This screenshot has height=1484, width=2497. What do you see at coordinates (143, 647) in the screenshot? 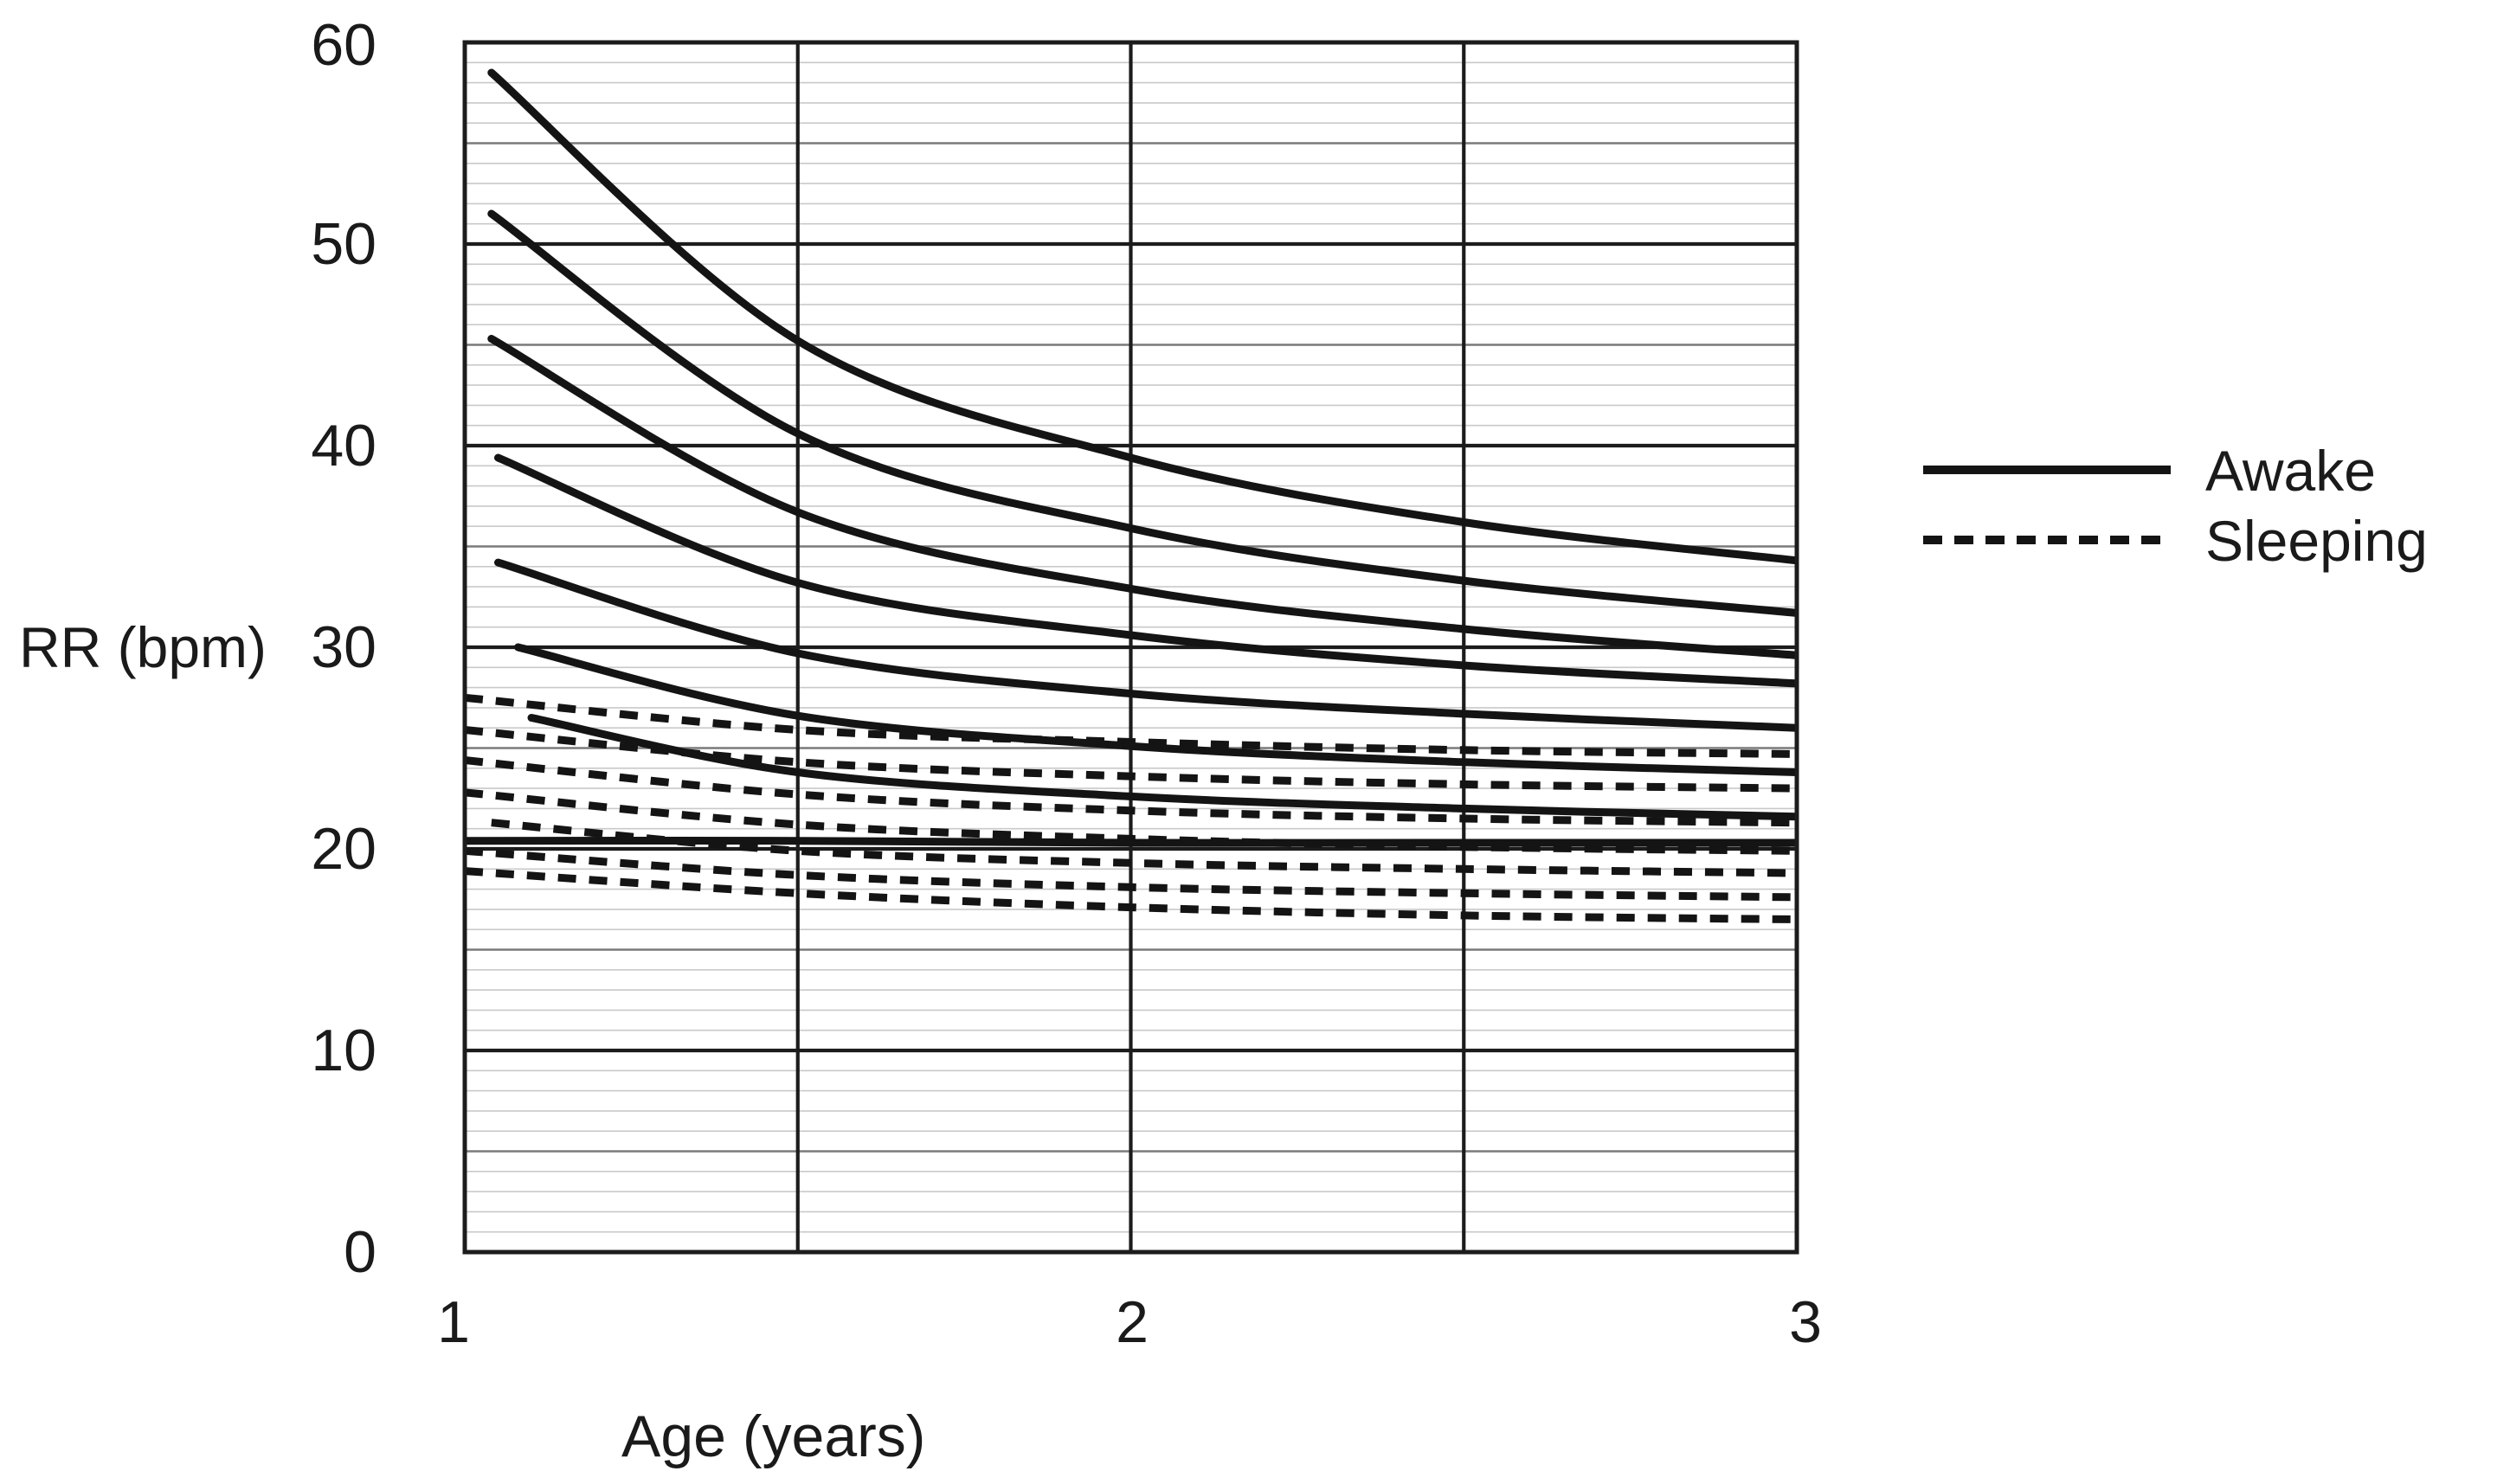
I see `y-axis-title: RR (bpm)` at bounding box center [143, 647].